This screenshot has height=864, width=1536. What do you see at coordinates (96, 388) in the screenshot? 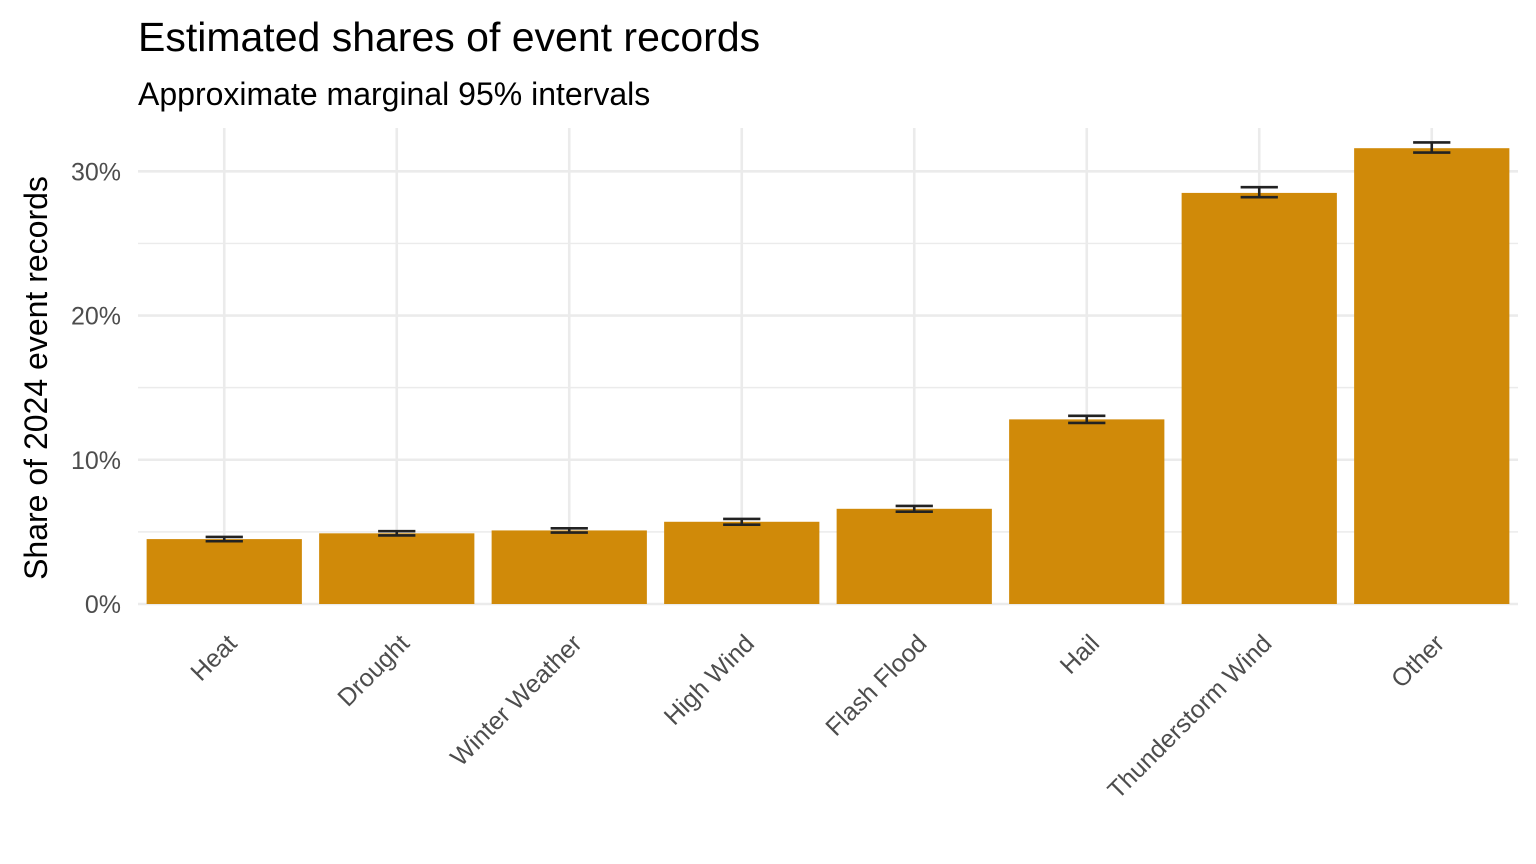
I see `y-axis-ticks: 0% 10% 20% 30%` at bounding box center [96, 388].